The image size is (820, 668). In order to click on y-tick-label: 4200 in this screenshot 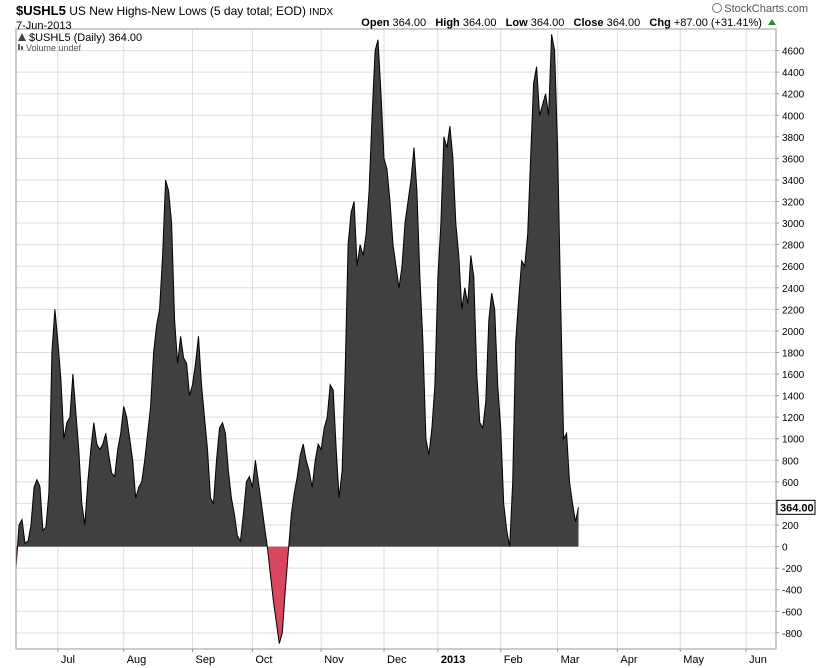, I will do `click(793, 95)`.